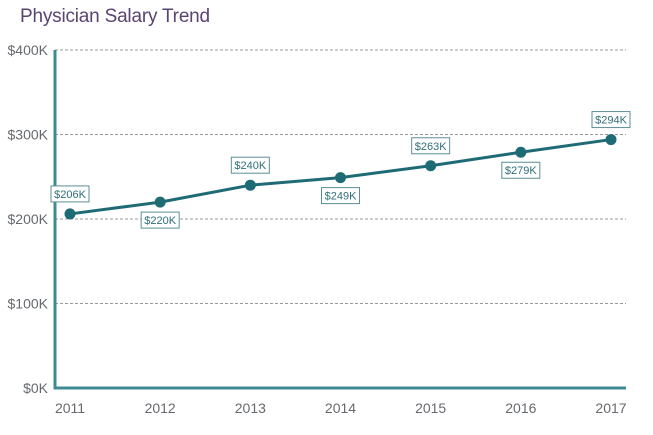 This screenshot has height=435, width=653. I want to click on y-axis-ticks: $0K $100K $200K $300K $400K, so click(28, 219).